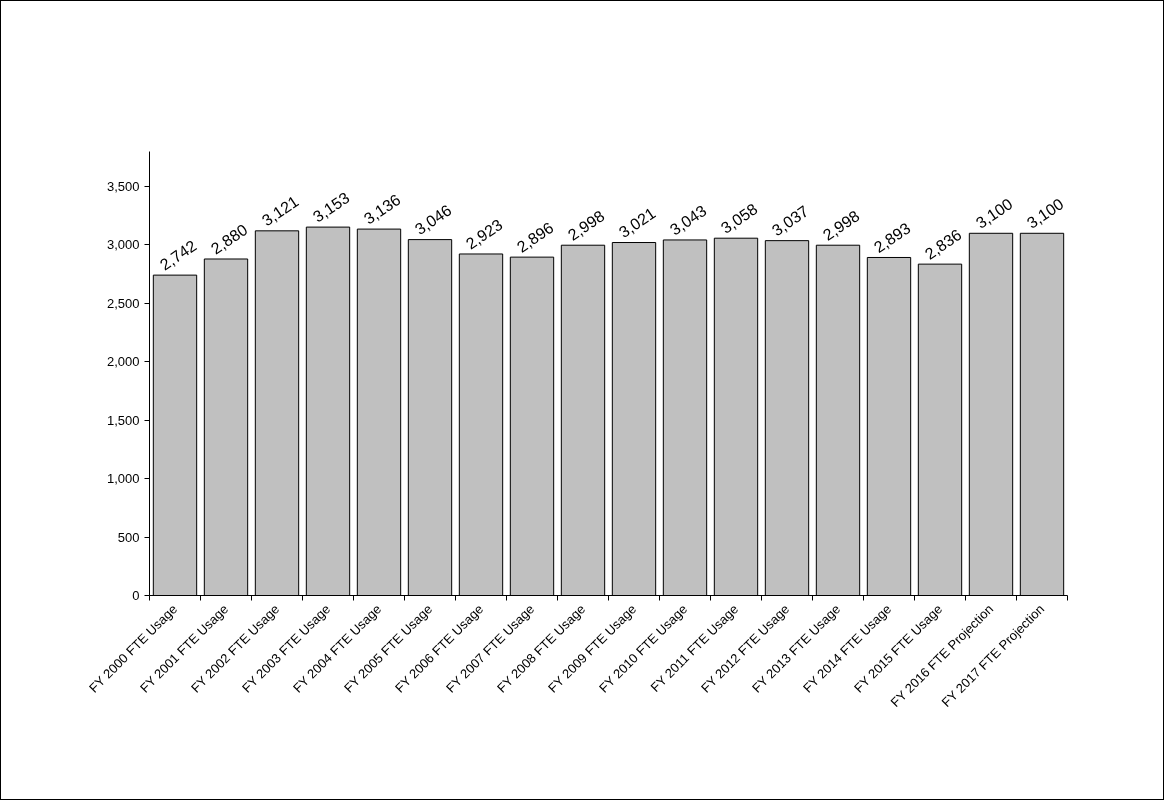  Describe the element at coordinates (123, 187) in the screenshot. I see `y-tick-label: 3,500` at that location.